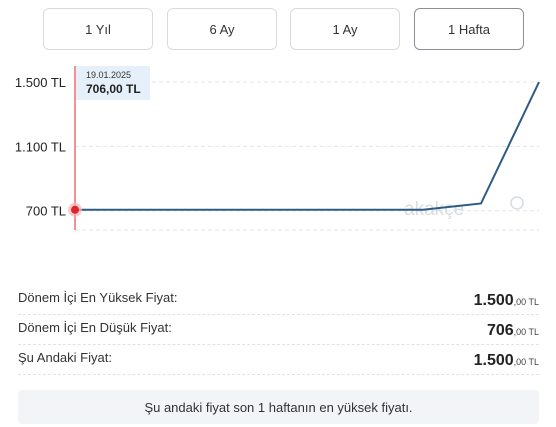 The width and height of the screenshot is (556, 427). What do you see at coordinates (278, 300) in the screenshot?
I see `stat-row-highest: Dönem İçi En Yüksek Fiyat: 1.500,00 TL` at bounding box center [278, 300].